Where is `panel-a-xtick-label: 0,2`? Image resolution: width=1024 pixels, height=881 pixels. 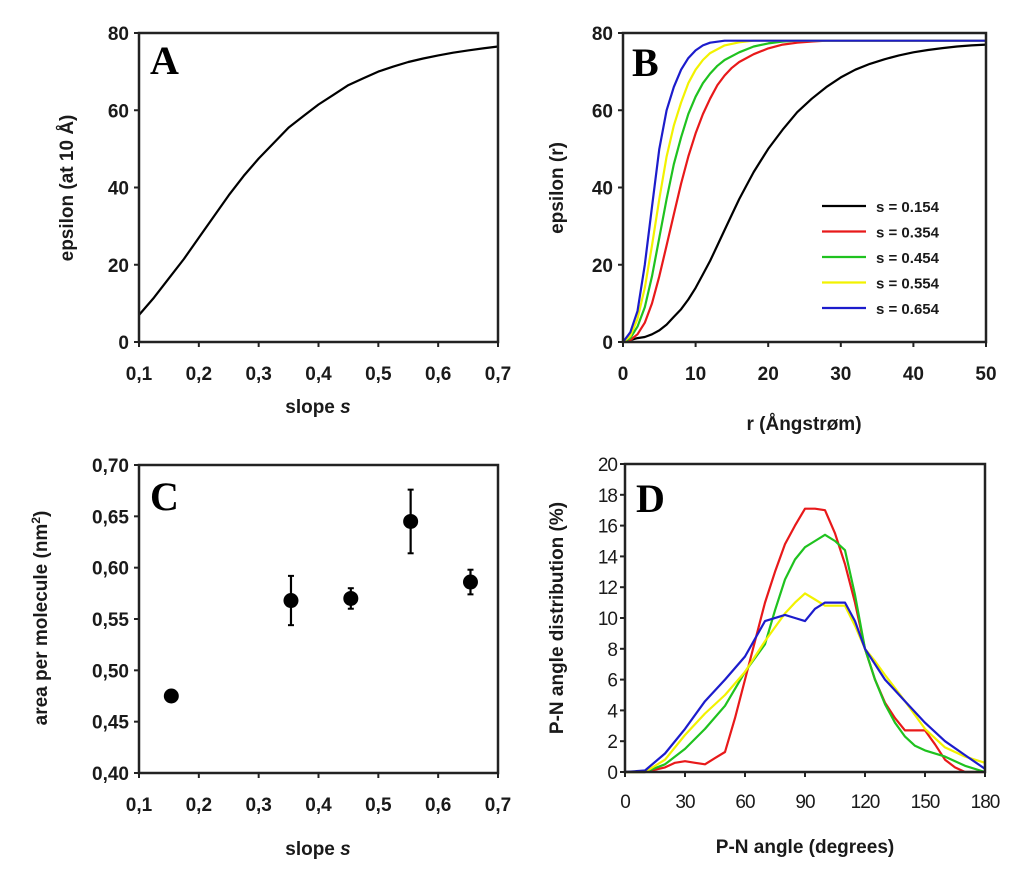
panel-a-xtick-label: 0,2 is located at coordinates (199, 374).